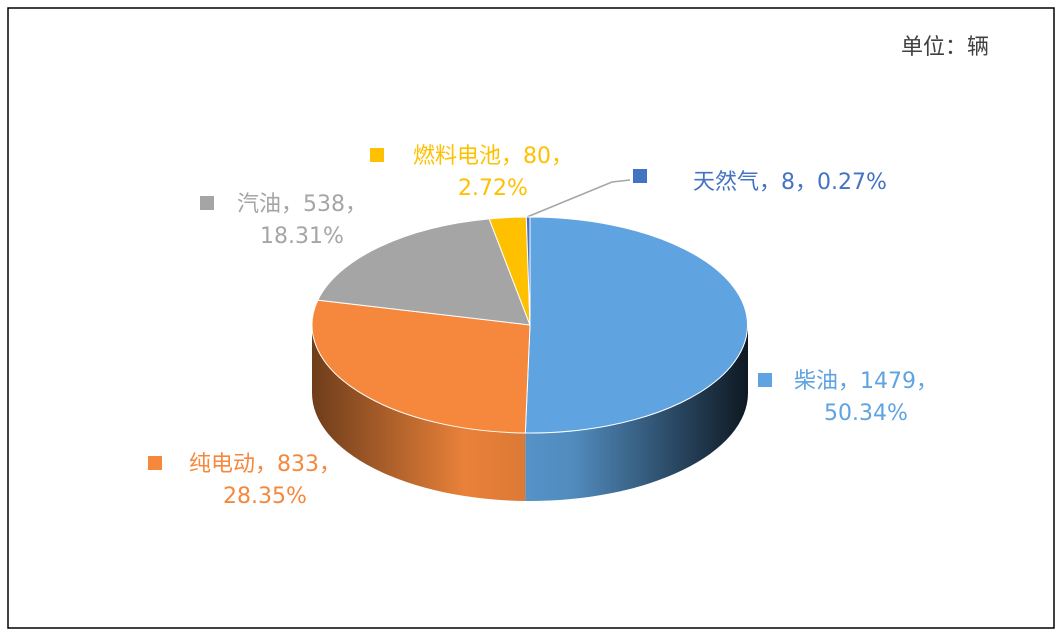 Image resolution: width=1062 pixels, height=638 pixels. I want to click on data-label: 燃料电池，80，, so click(493, 156).